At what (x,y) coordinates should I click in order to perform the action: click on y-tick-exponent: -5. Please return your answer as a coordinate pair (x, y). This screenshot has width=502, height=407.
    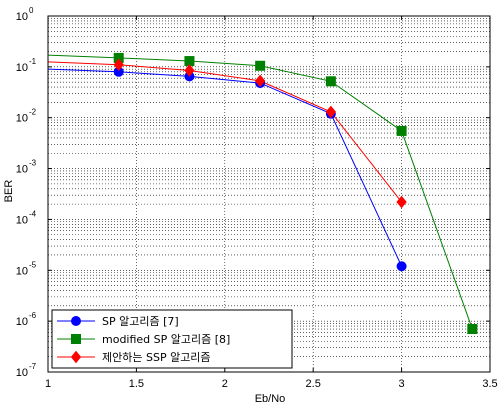
    Looking at the image, I should click on (33, 264).